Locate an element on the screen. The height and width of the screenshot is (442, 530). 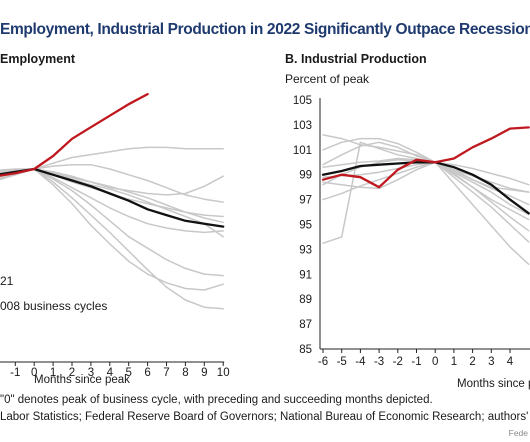
x-tick-label: -3 is located at coordinates (379, 362).